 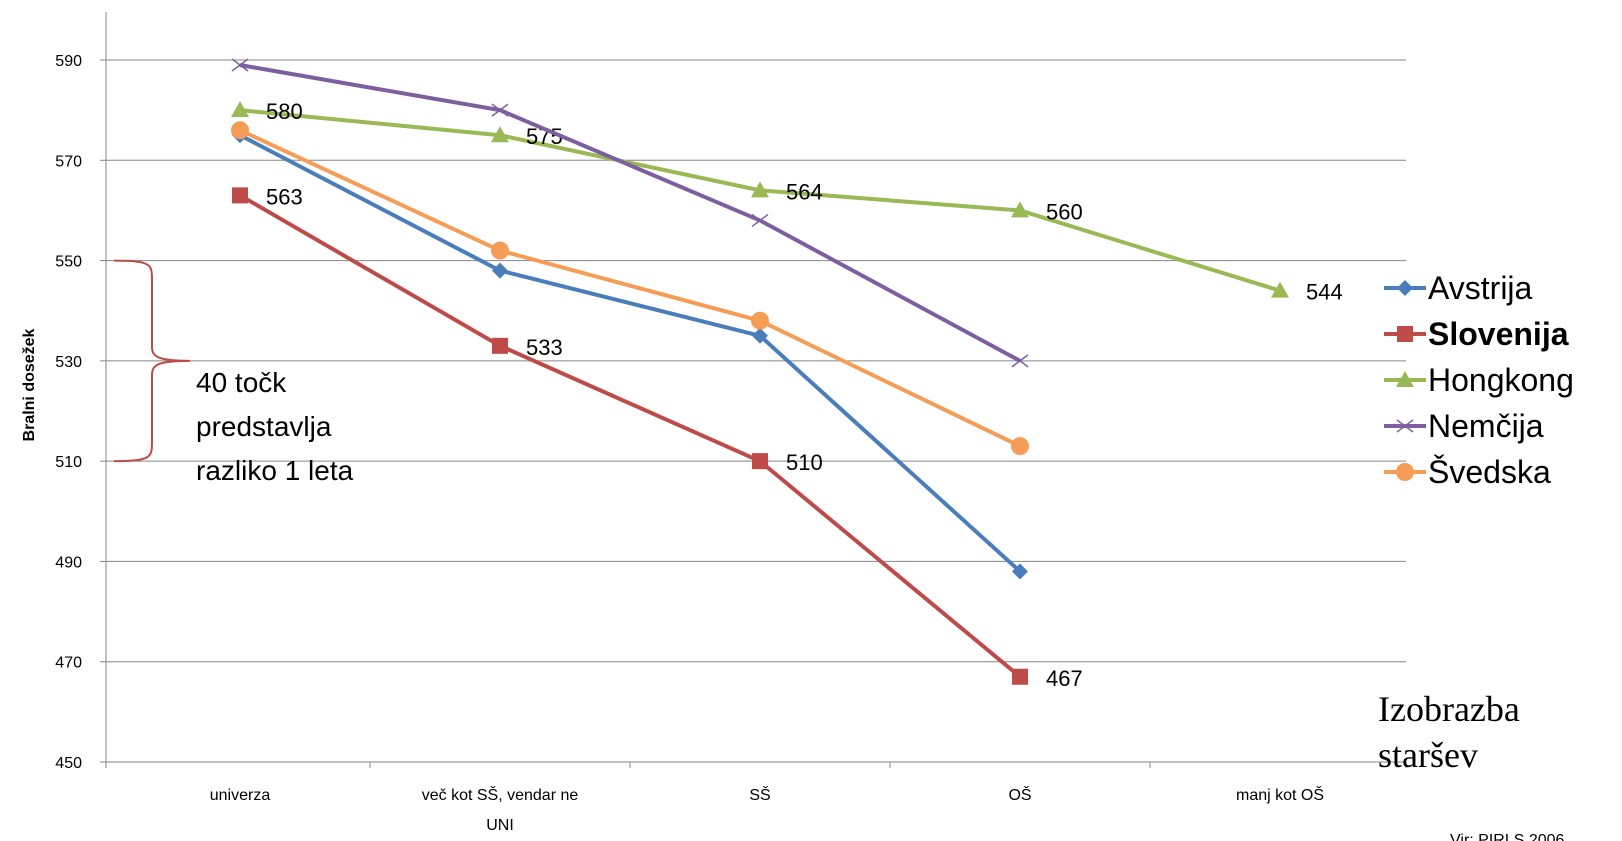 What do you see at coordinates (1019, 794) in the screenshot?
I see `x-tick-label: OŠ` at bounding box center [1019, 794].